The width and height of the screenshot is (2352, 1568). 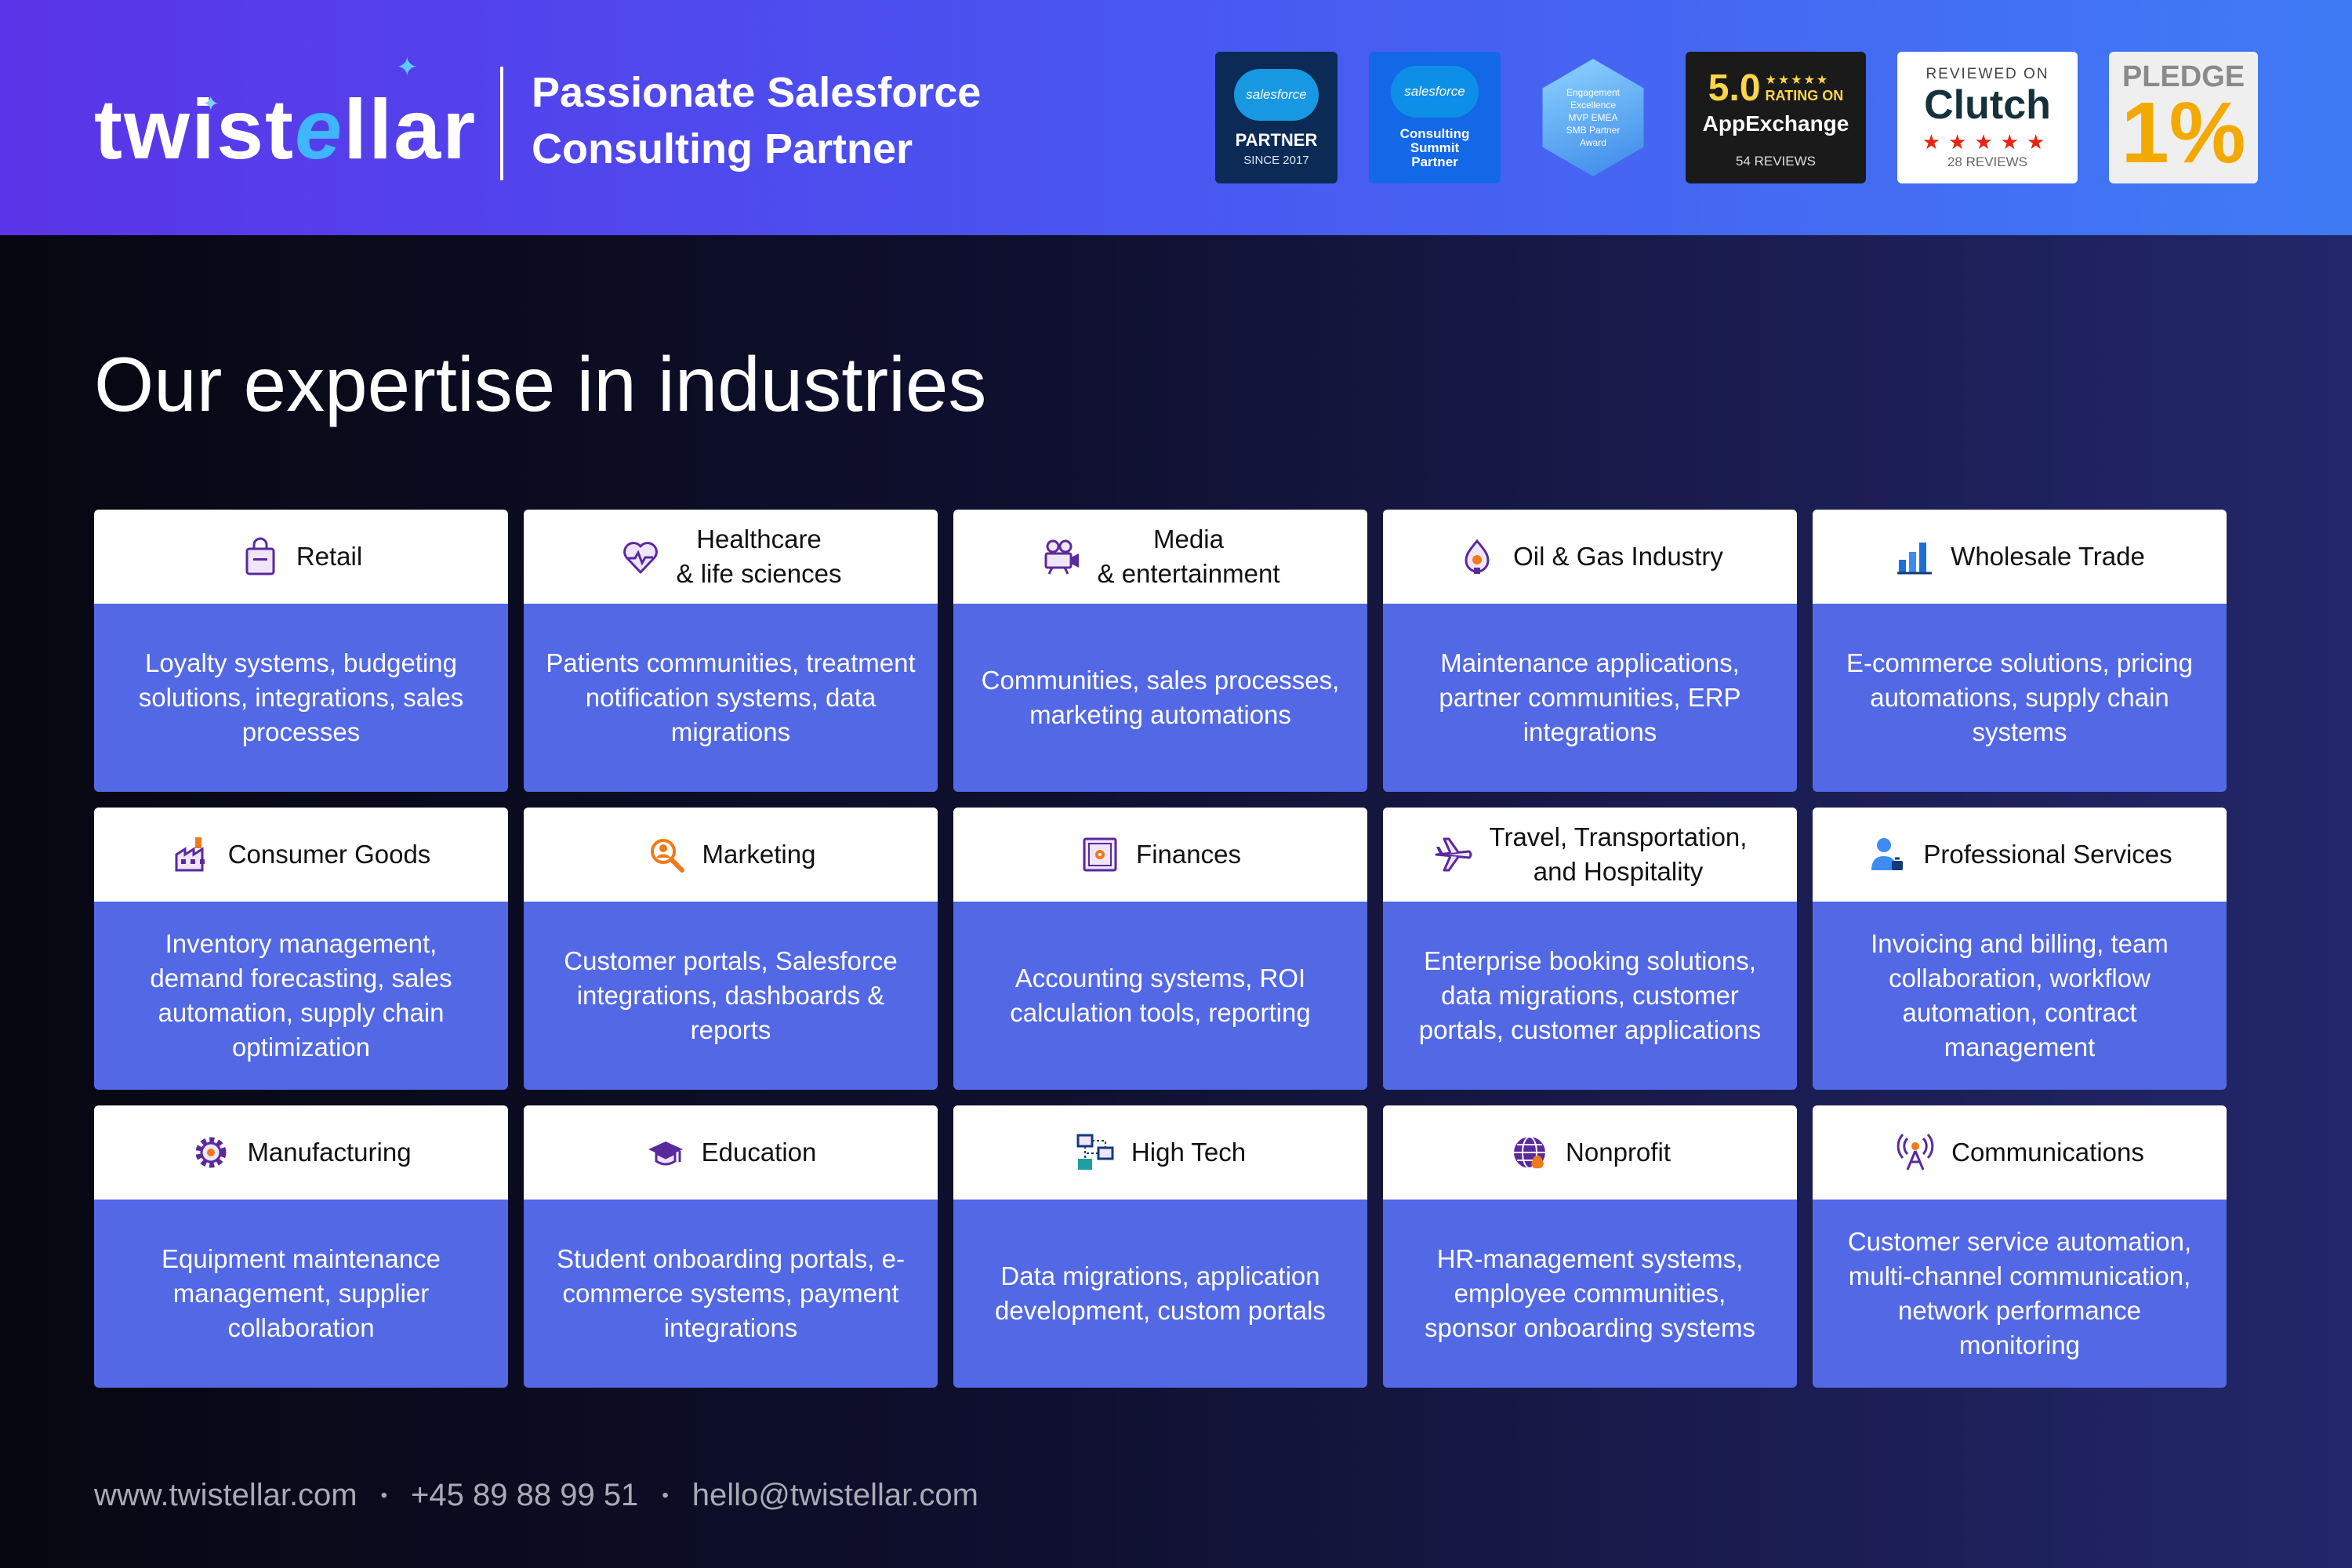 What do you see at coordinates (1618, 854) in the screenshot?
I see `industry-card-title: Travel, Transportation, and Hospitality` at bounding box center [1618, 854].